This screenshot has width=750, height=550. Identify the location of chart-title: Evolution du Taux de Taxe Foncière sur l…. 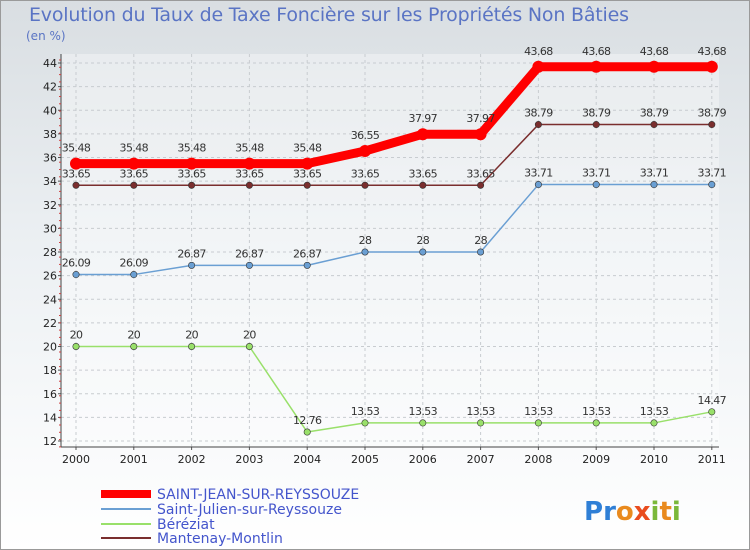
(329, 15).